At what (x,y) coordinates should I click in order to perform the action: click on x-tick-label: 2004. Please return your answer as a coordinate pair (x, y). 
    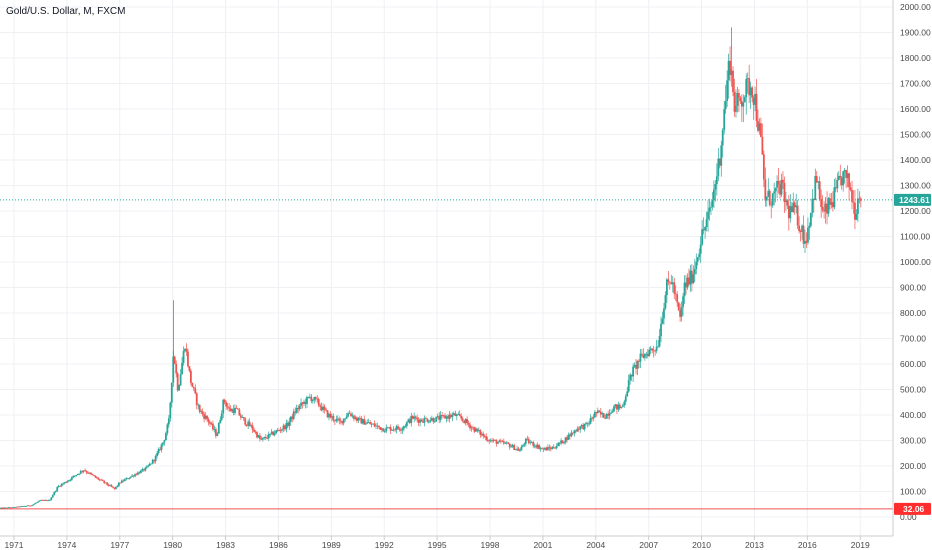
    Looking at the image, I should click on (595, 545).